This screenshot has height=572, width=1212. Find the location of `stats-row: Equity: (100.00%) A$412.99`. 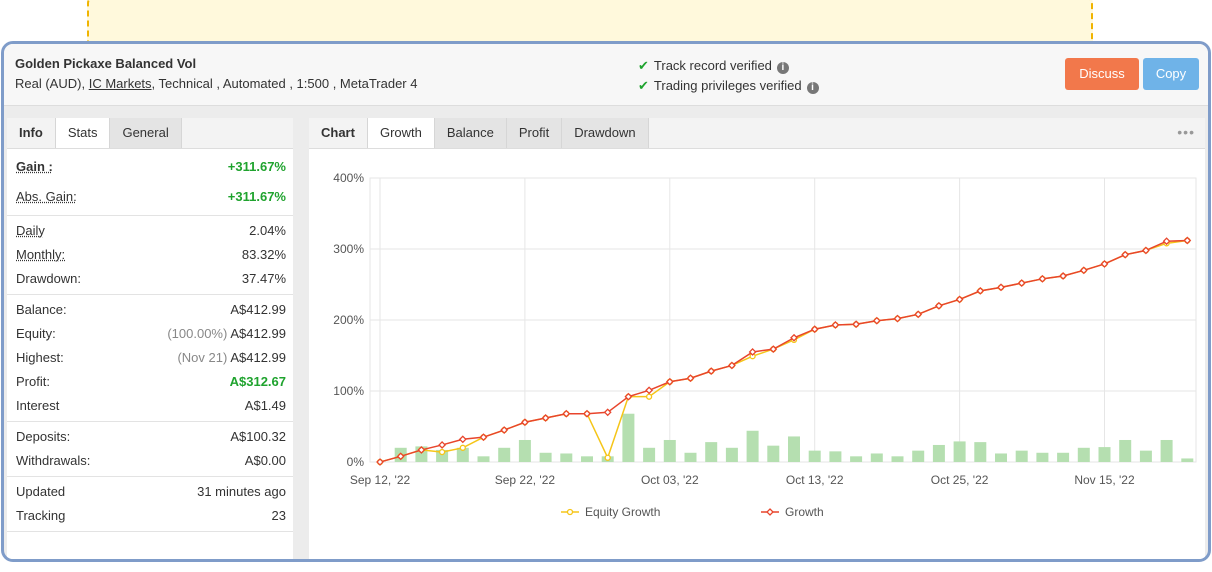

stats-row: Equity: (100.00%) A$412.99 is located at coordinates (150, 334).